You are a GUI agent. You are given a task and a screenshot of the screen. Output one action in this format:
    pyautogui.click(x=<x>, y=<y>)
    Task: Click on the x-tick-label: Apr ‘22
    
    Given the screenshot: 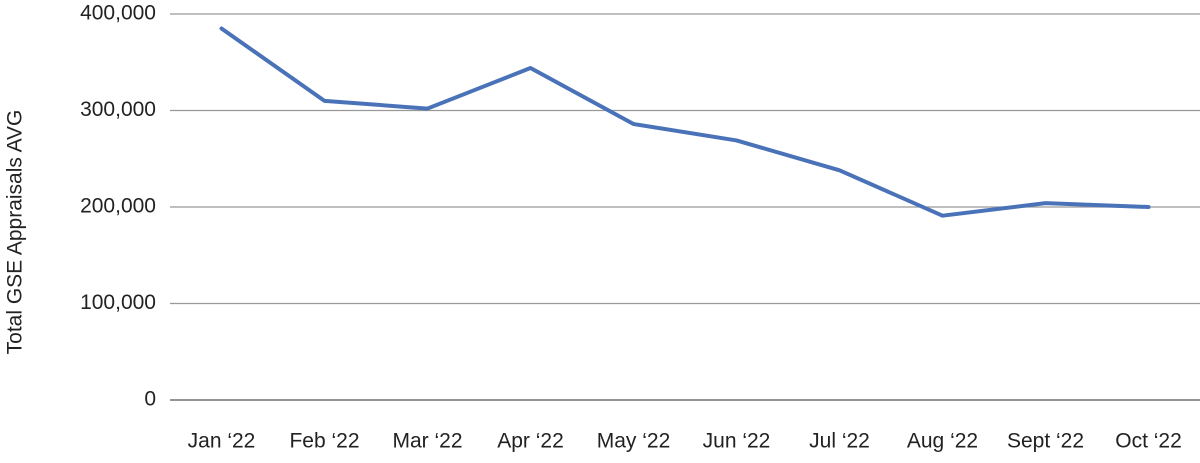 What is the action you would take?
    pyautogui.click(x=530, y=441)
    